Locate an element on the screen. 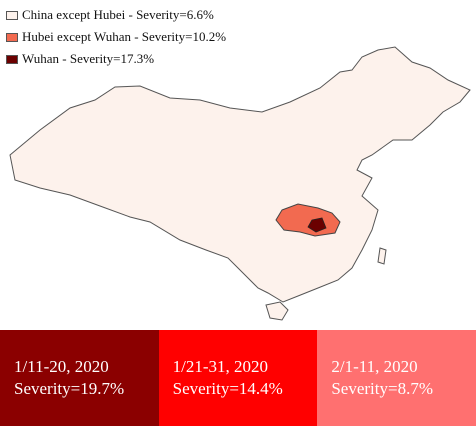 Image resolution: width=476 pixels, height=426 pixels. period-severity-1: Severity=19.7% is located at coordinates (69, 388).